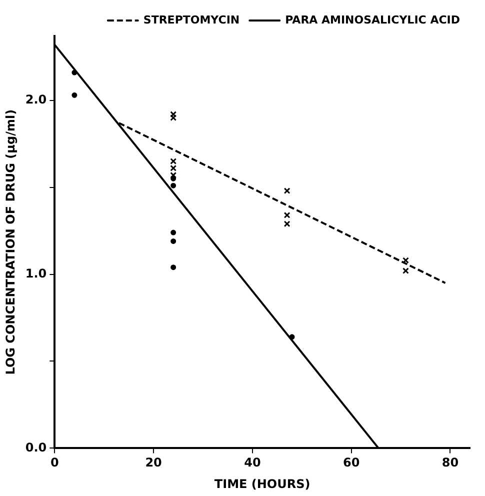 The height and width of the screenshot is (496, 485). I want to click on x-tick-label: 20, so click(153, 463).